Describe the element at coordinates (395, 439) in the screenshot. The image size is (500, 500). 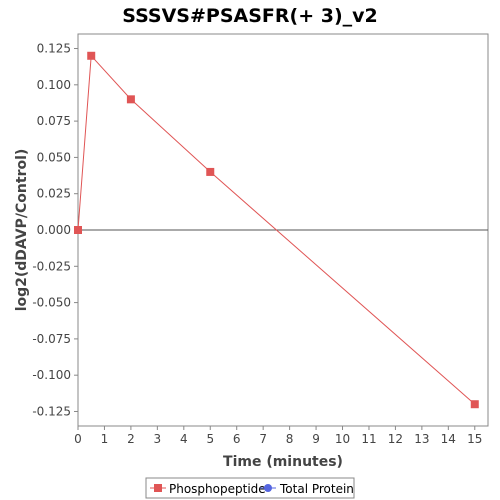
I see `x-tick-label: 12` at that location.